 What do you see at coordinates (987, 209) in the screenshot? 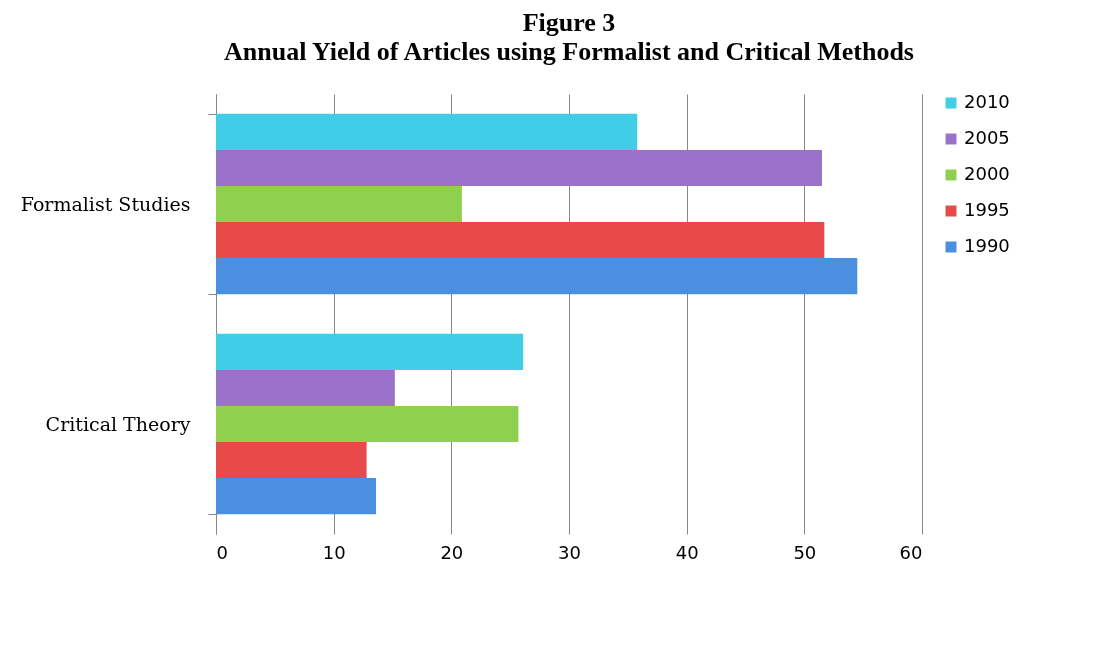
I see `legend-label: 1995` at bounding box center [987, 209].